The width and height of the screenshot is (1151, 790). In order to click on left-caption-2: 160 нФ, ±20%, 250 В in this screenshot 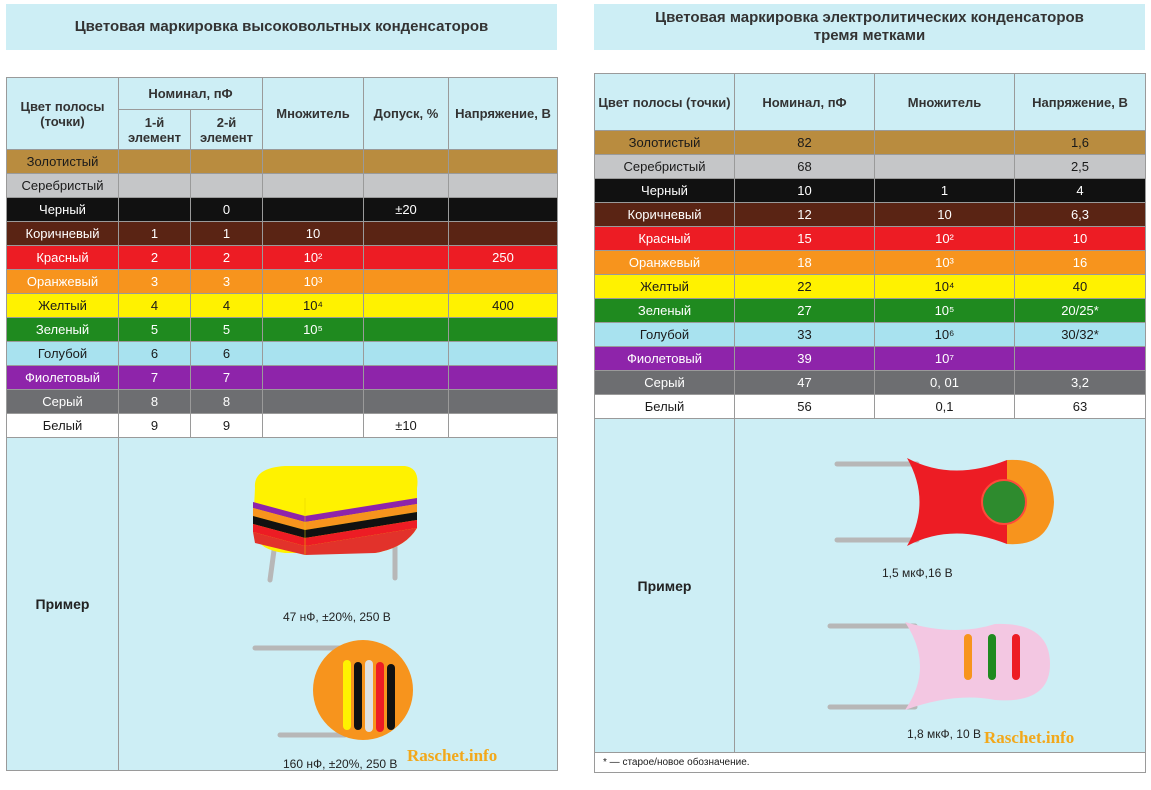, I will do `click(340, 764)`.